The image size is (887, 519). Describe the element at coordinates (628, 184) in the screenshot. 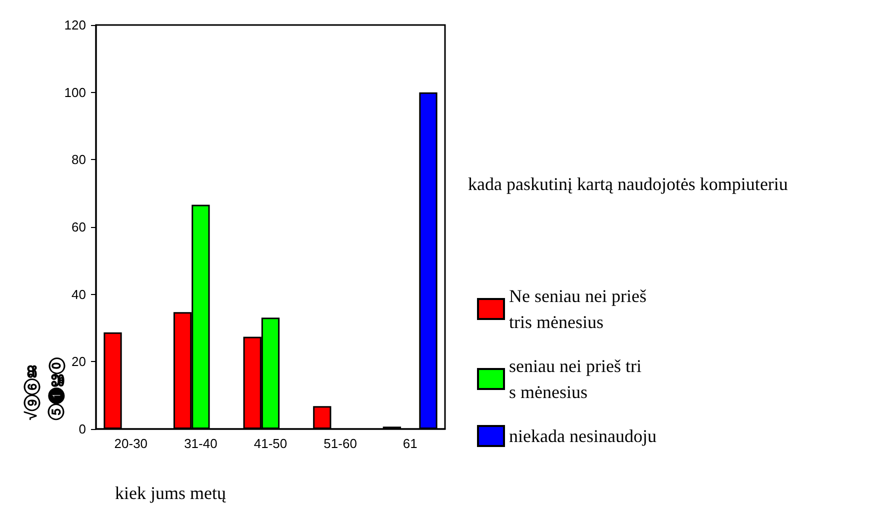

I see `legend-title: kada paskutinį kartą naudojotės kompiuteriu` at that location.